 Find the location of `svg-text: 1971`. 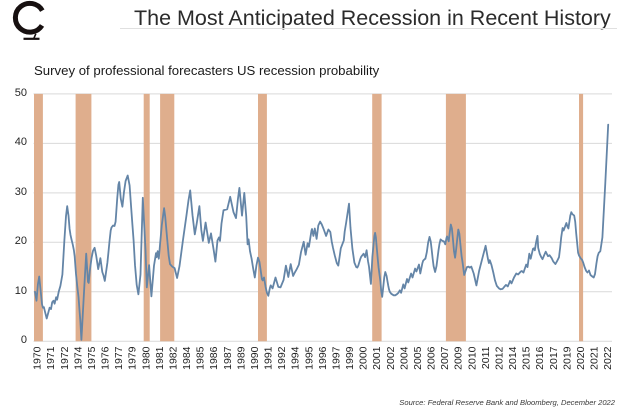

svg-text: 1971 is located at coordinates (51, 358).